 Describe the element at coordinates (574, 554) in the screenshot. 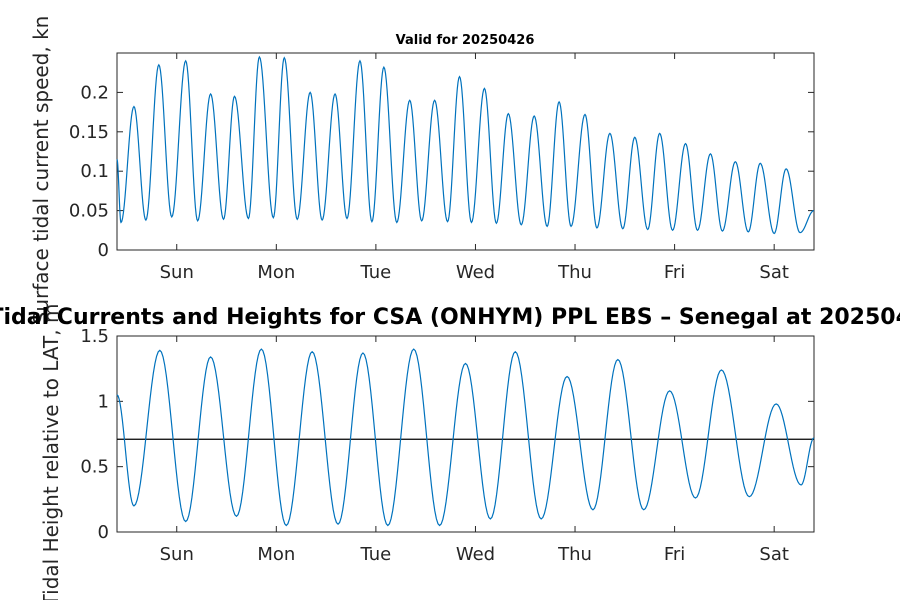

I see `height-x-tick-label: Thu` at that location.